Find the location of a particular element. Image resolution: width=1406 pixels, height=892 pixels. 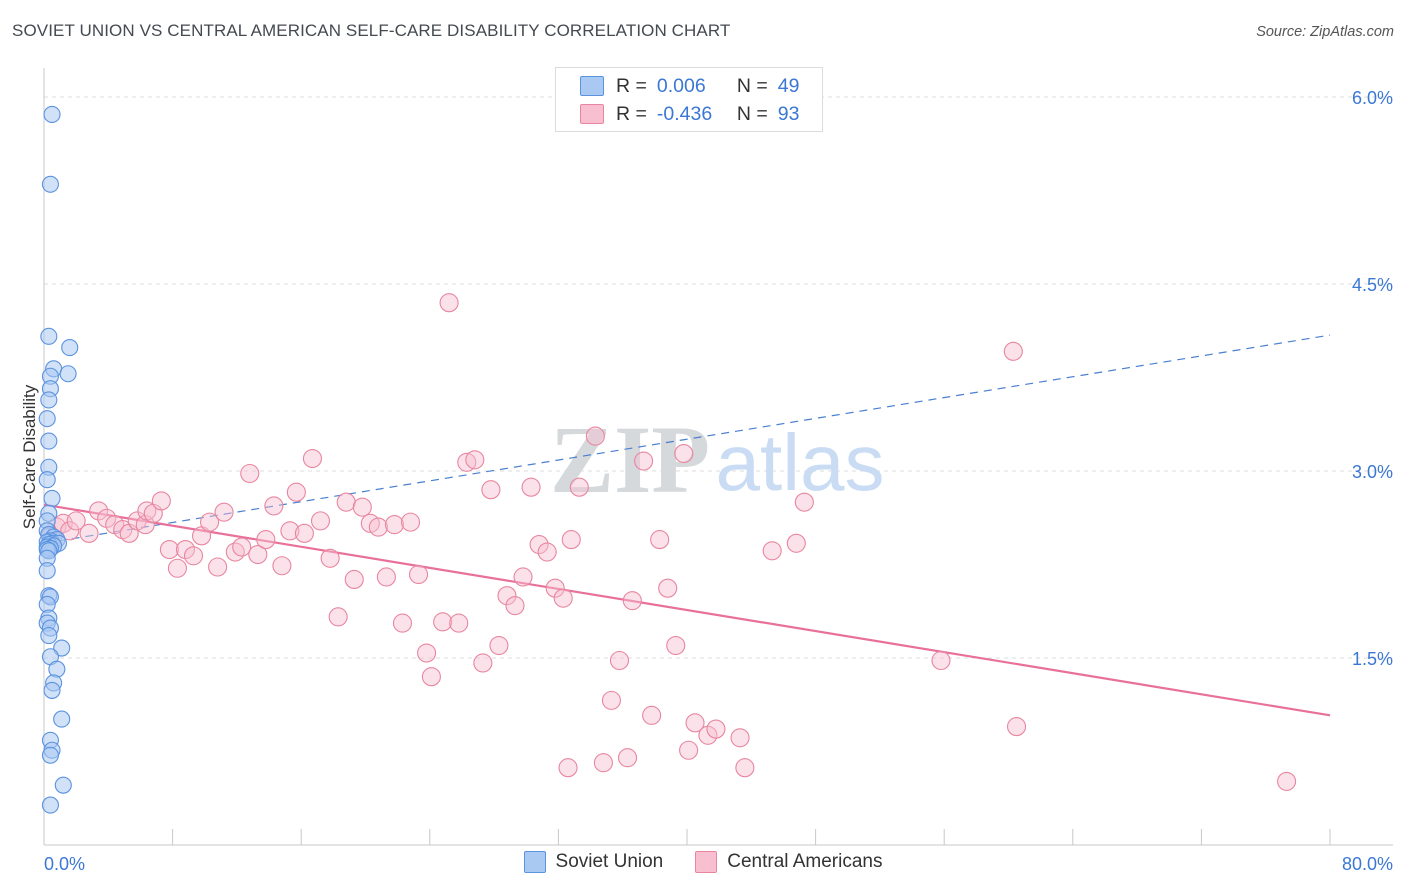

series-legend: Soviet Union Central Americans is located at coordinates (703, 862).